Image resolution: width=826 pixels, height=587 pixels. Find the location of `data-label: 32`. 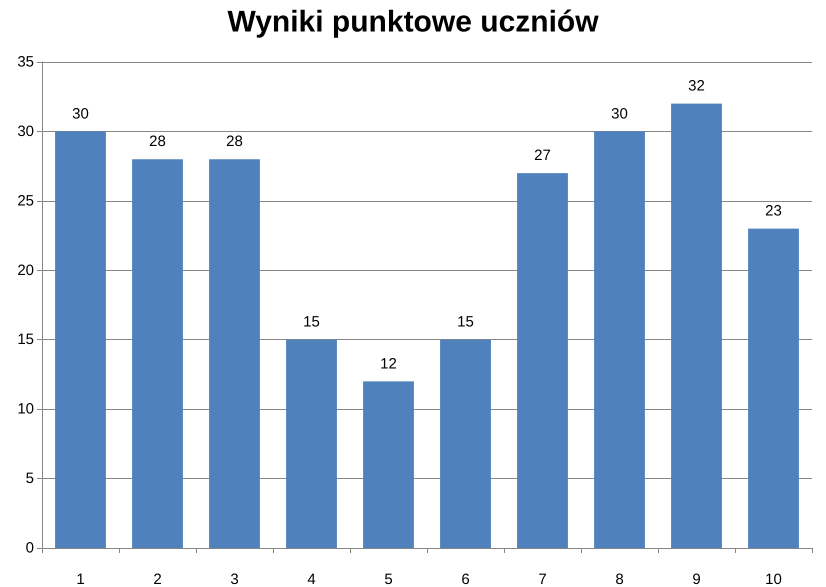

data-label: 32 is located at coordinates (696, 86).